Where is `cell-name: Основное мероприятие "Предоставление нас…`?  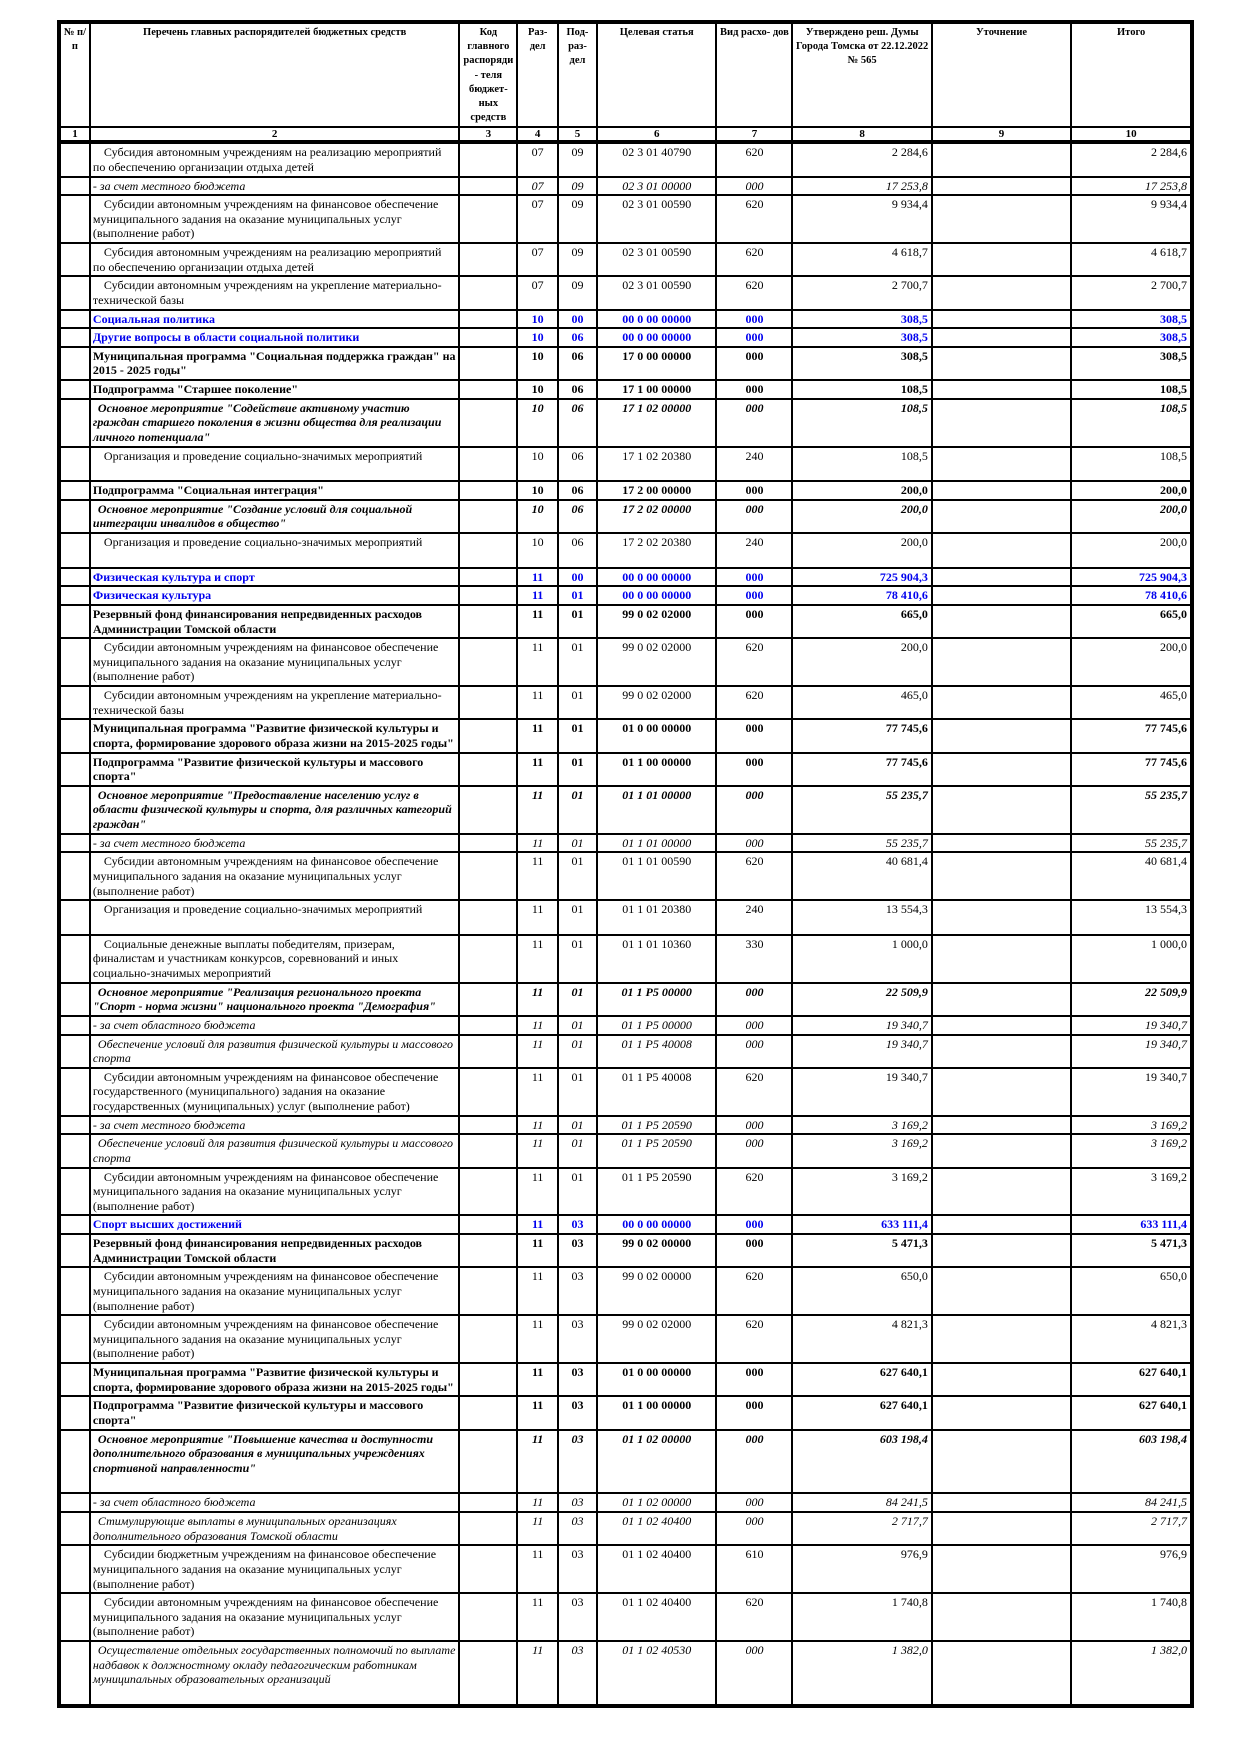 cell-name: Основное мероприятие "Предоставление нас… is located at coordinates (274, 809).